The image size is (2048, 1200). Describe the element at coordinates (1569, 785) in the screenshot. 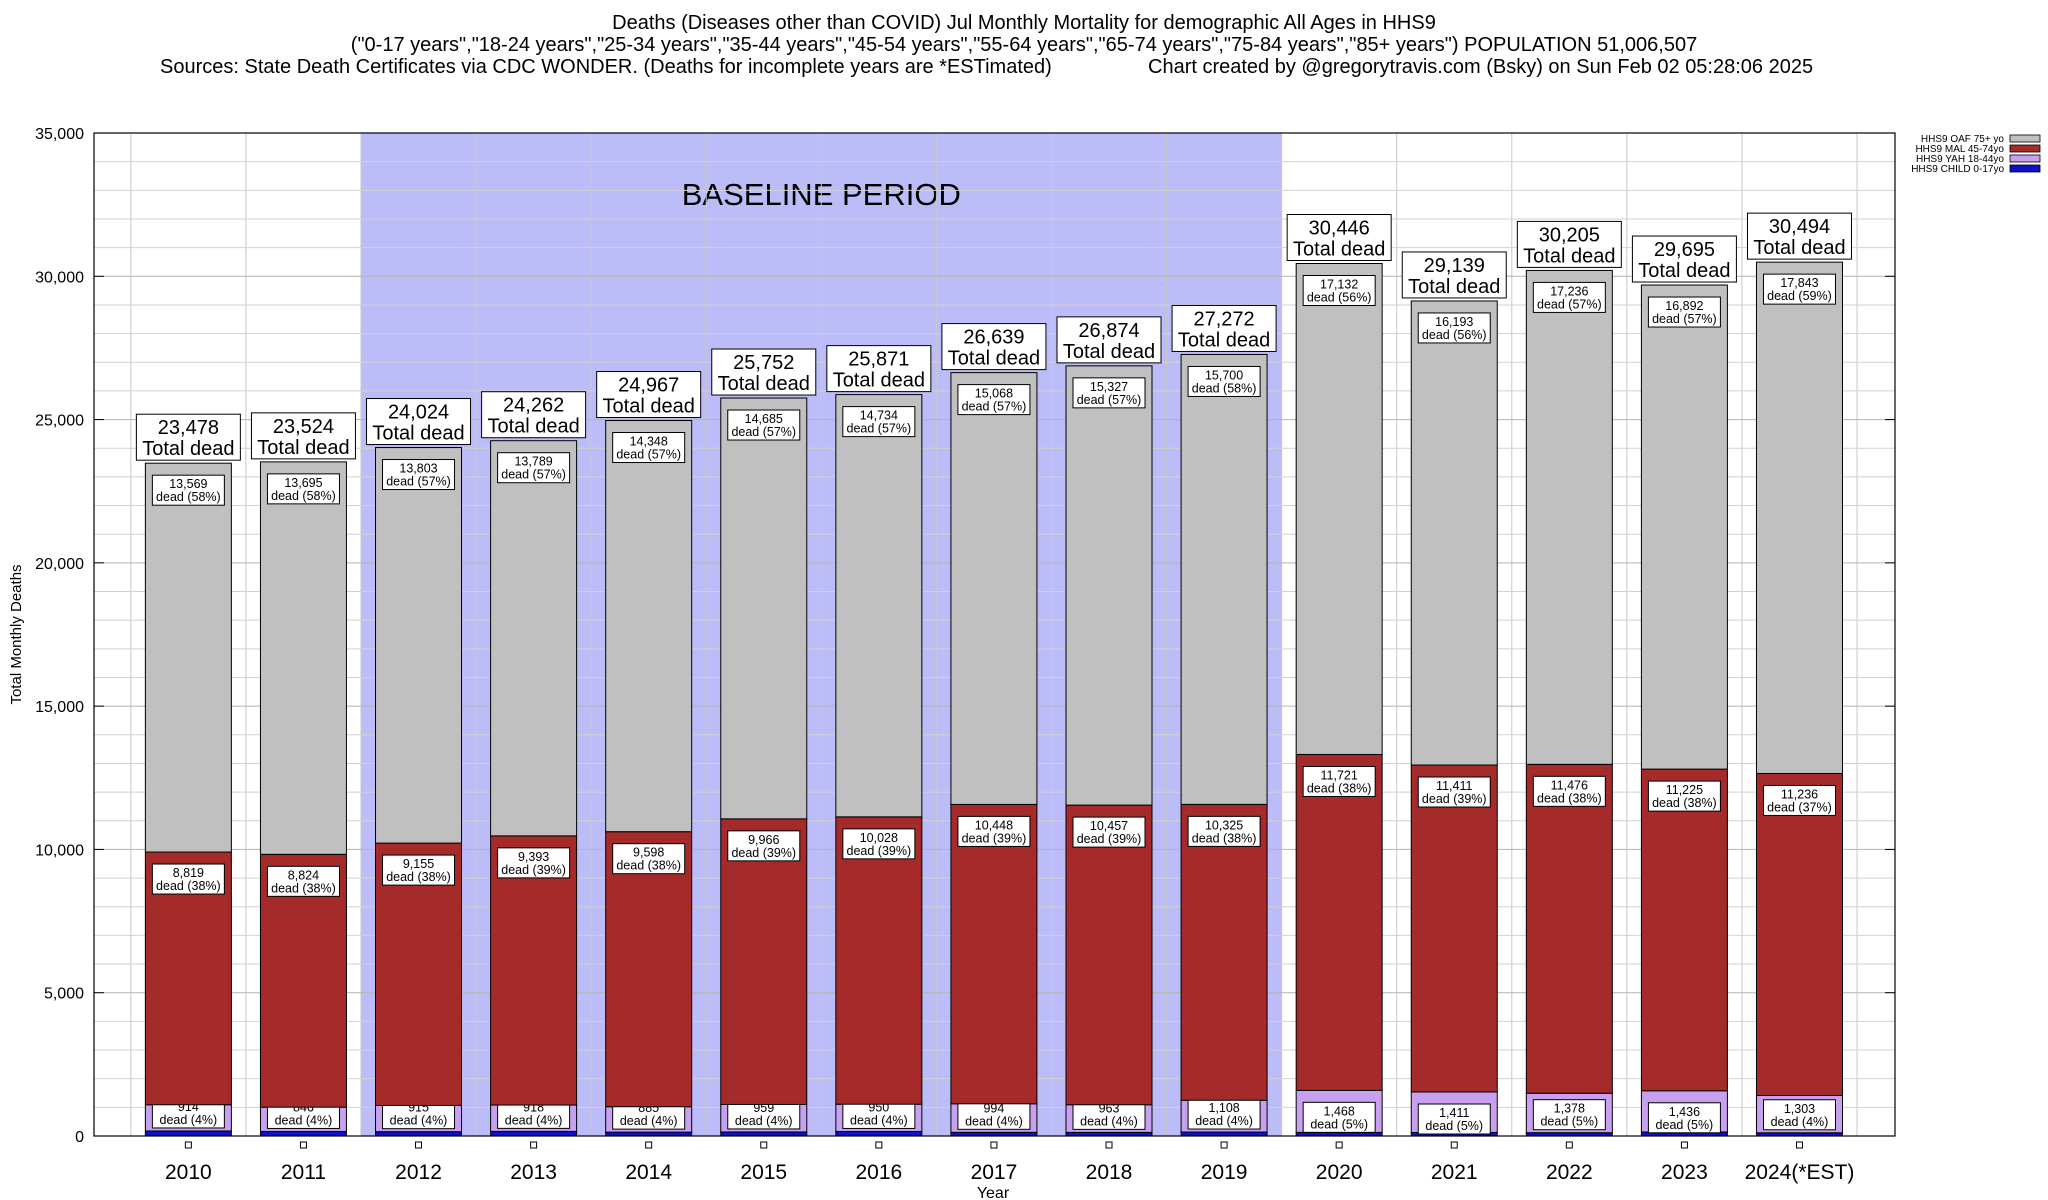

I see `data-label-value: 11,476` at that location.